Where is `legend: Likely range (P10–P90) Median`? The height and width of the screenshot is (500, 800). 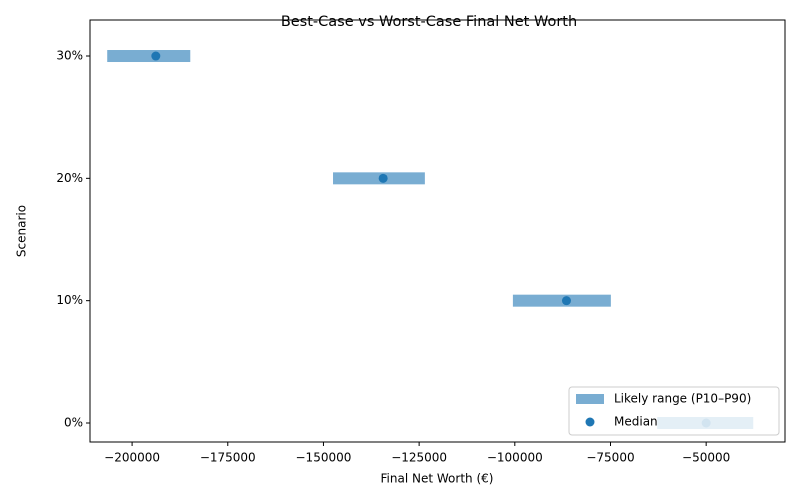 legend: Likely range (P10–P90) Median is located at coordinates (674, 411).